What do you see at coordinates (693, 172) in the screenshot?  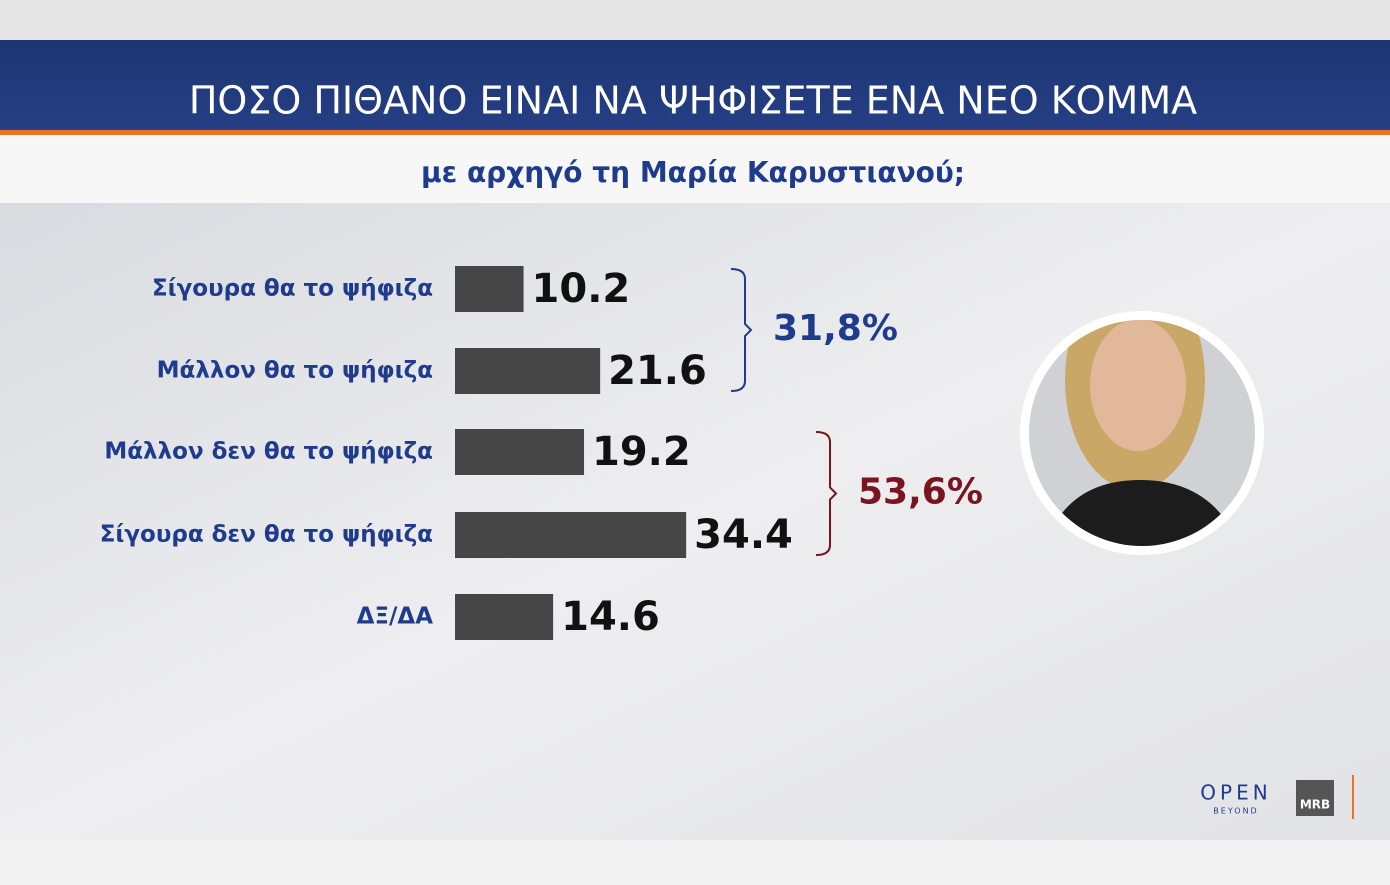 I see `chart-subtitle: με αρχηγό τη Μαρία Καρυστιανού;` at bounding box center [693, 172].